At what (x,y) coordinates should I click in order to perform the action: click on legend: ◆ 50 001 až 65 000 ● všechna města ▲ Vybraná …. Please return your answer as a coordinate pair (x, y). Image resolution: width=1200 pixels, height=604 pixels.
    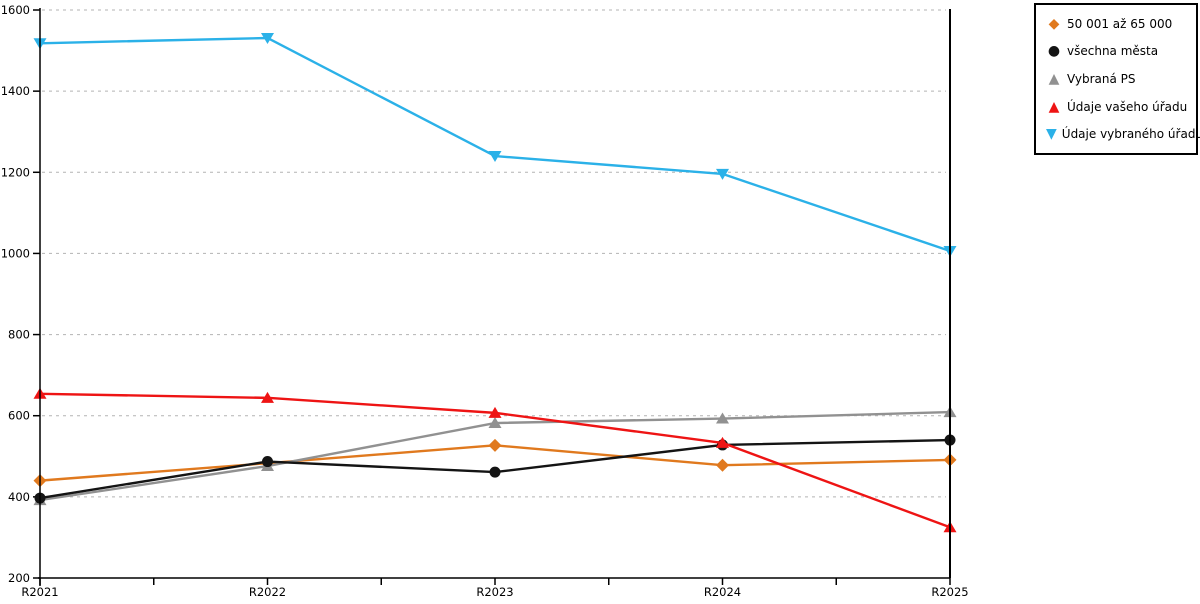
    Looking at the image, I should click on (1117, 79).